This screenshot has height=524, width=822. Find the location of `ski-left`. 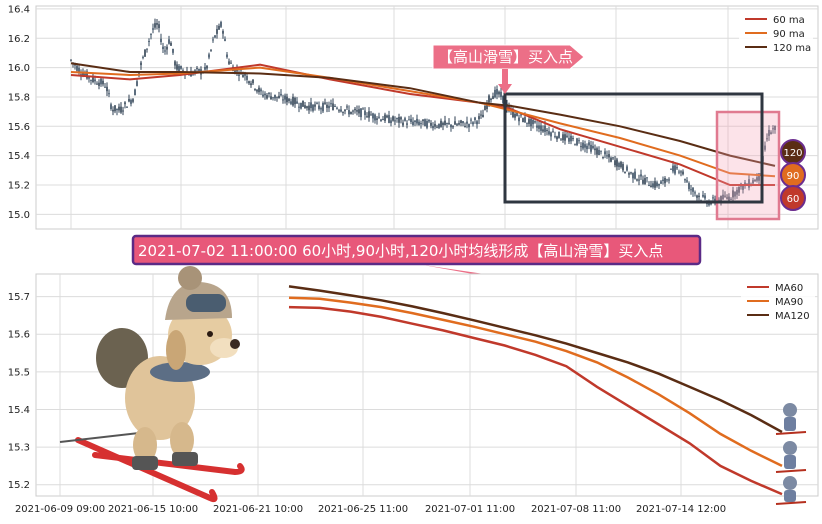

ski-left is located at coordinates (146, 470).